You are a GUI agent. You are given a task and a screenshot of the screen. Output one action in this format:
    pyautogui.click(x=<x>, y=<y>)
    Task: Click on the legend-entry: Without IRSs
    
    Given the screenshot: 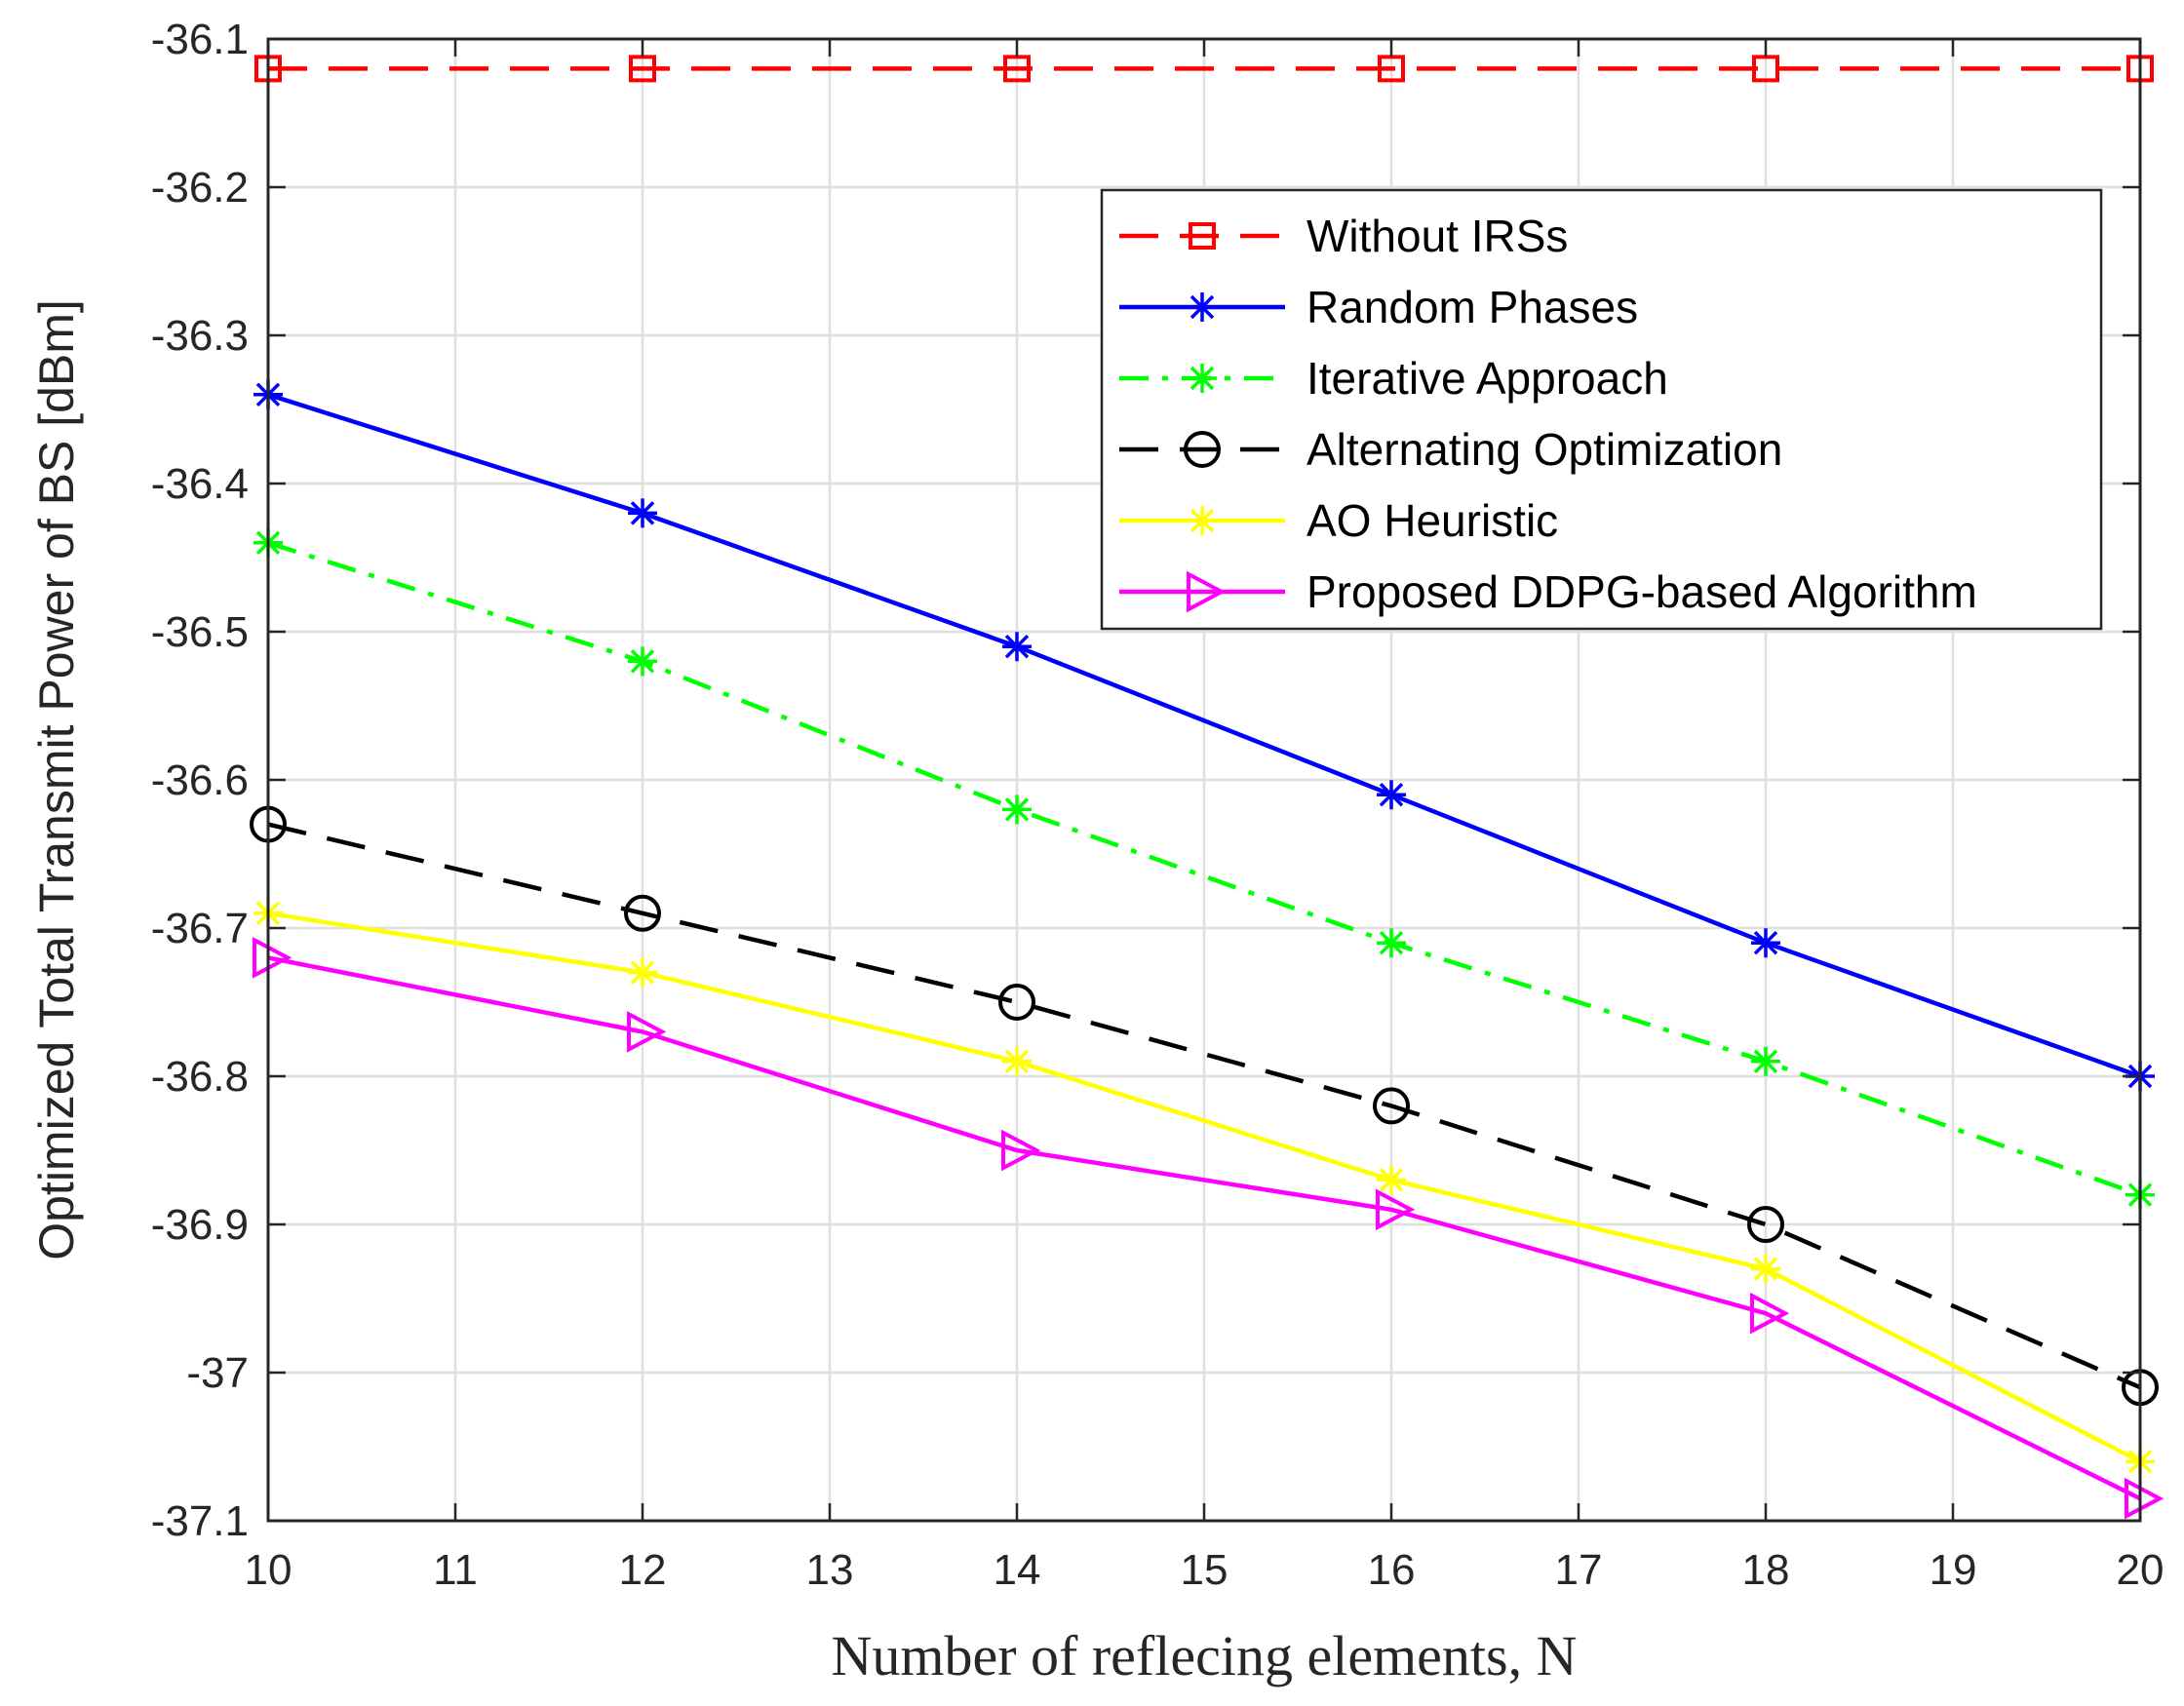 What is the action you would take?
    pyautogui.click(x=1343, y=236)
    